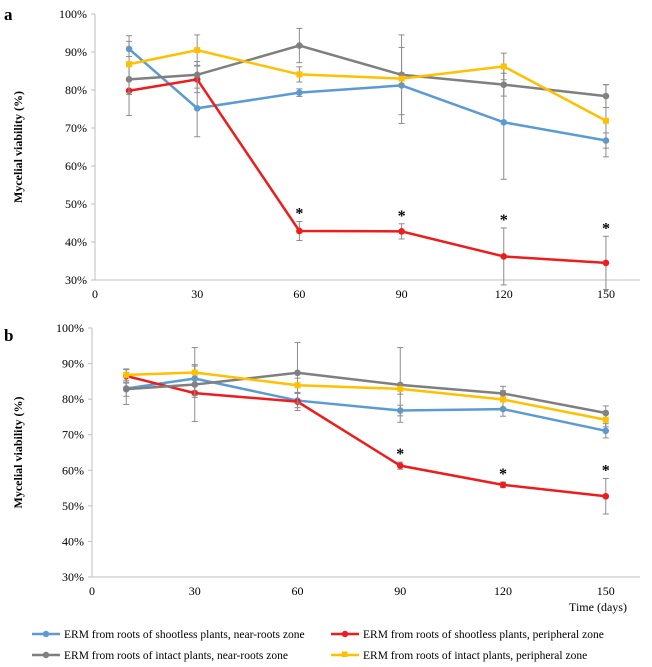 The image size is (652, 667). Describe the element at coordinates (73, 470) in the screenshot. I see `panel-b-y-tick-label: 60%` at that location.